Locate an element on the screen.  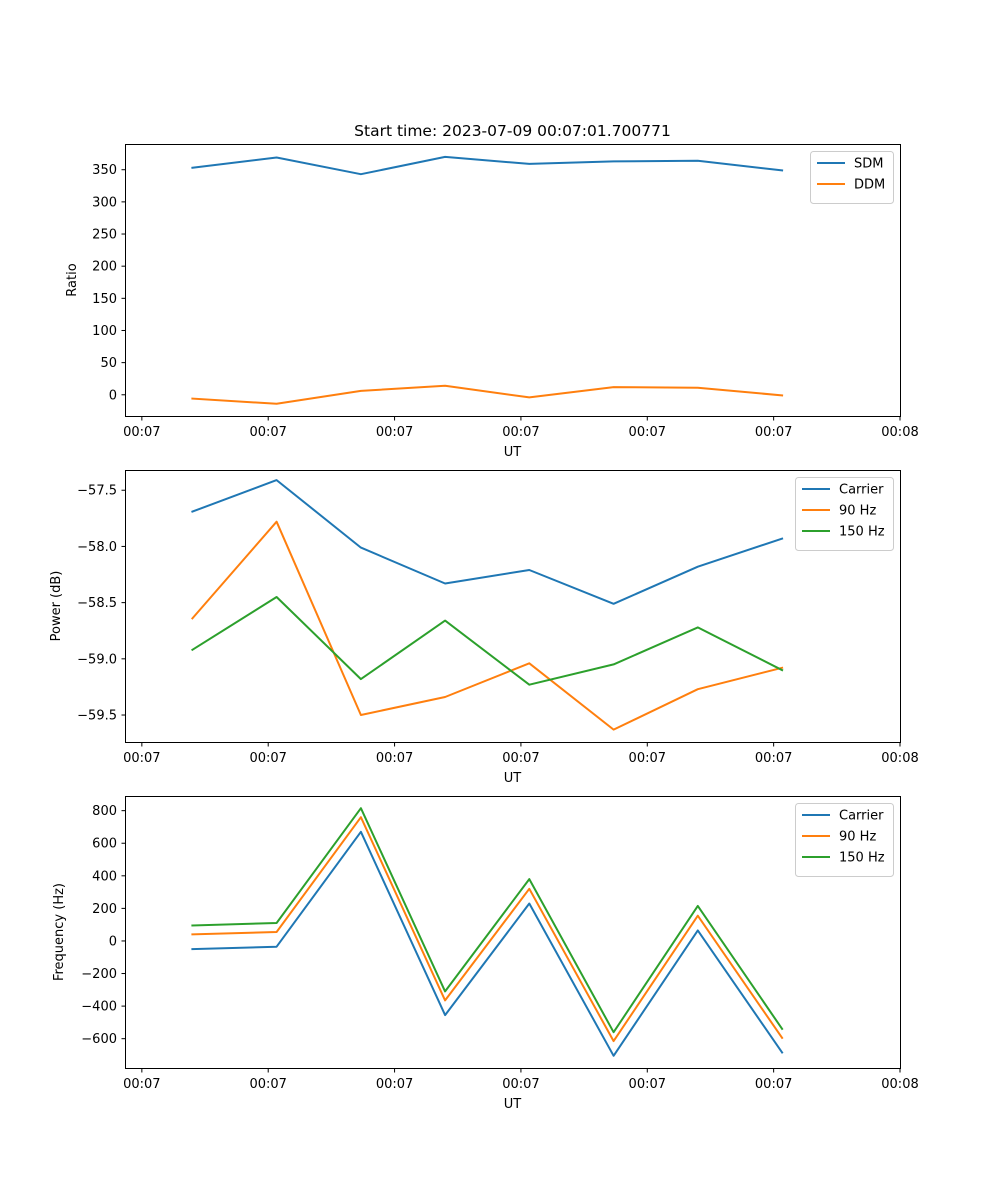
y-tick-label: 400 is located at coordinates (104, 876).